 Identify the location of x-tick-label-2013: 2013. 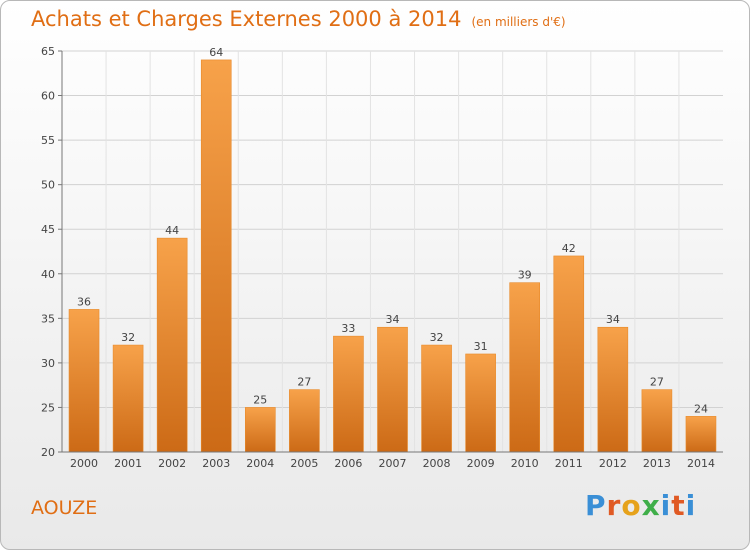
(657, 463).